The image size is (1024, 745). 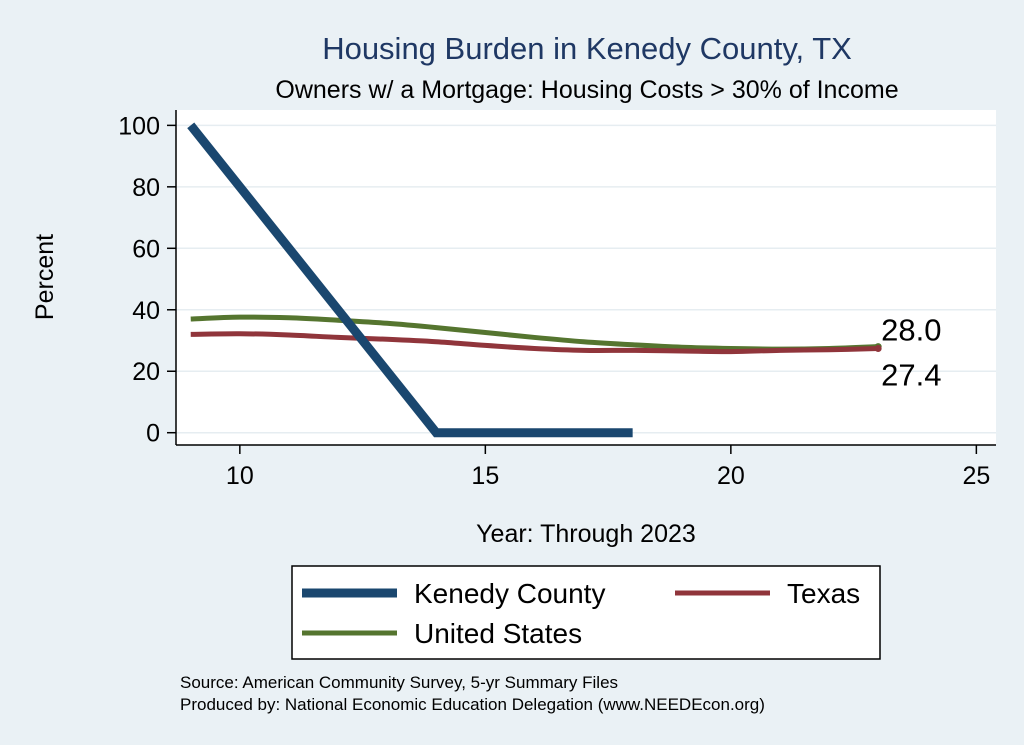 What do you see at coordinates (911, 330) in the screenshot?
I see `end-value-label: 28.0` at bounding box center [911, 330].